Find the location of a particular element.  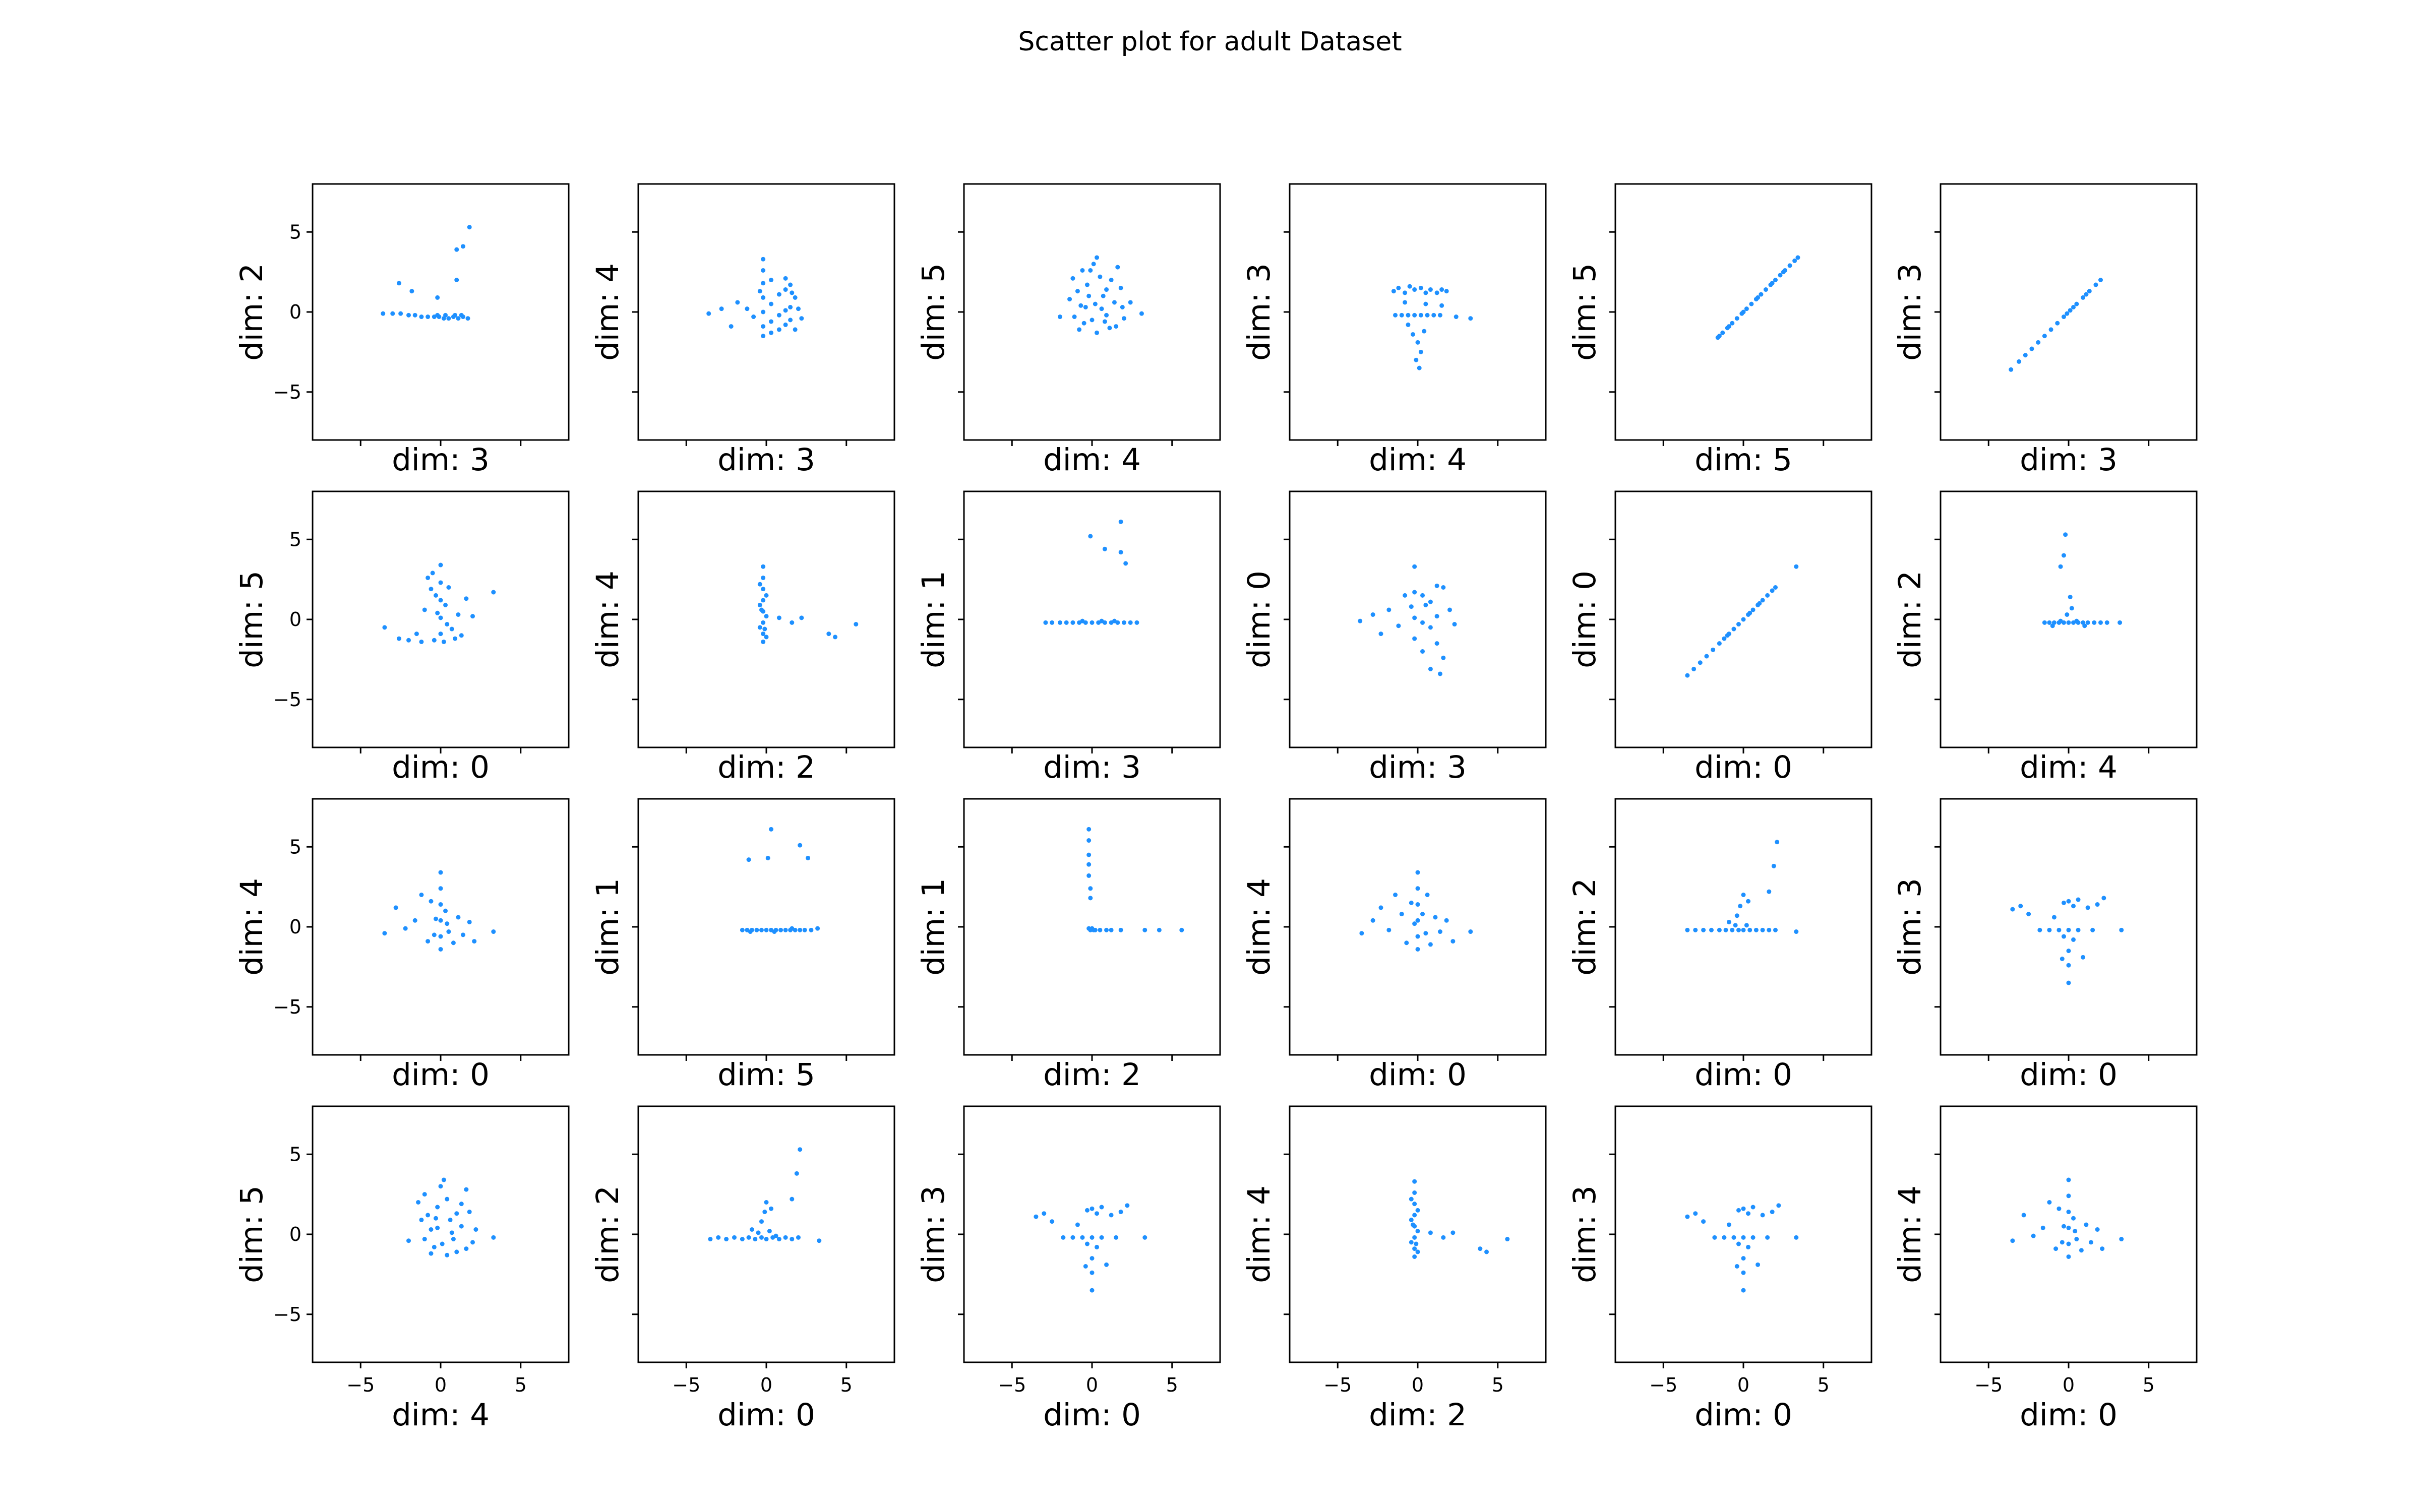

x-tick-label: −5 is located at coordinates (1337, 1385).